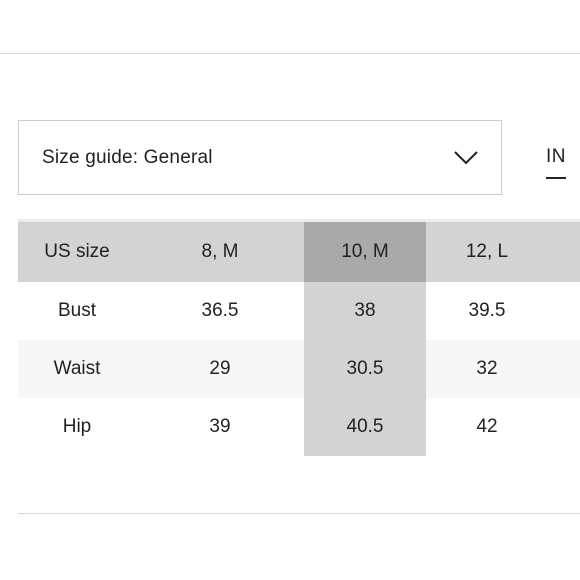 This screenshot has width=580, height=580. What do you see at coordinates (299, 427) in the screenshot?
I see `table-row-hip: Hip 39 40.5 42` at bounding box center [299, 427].